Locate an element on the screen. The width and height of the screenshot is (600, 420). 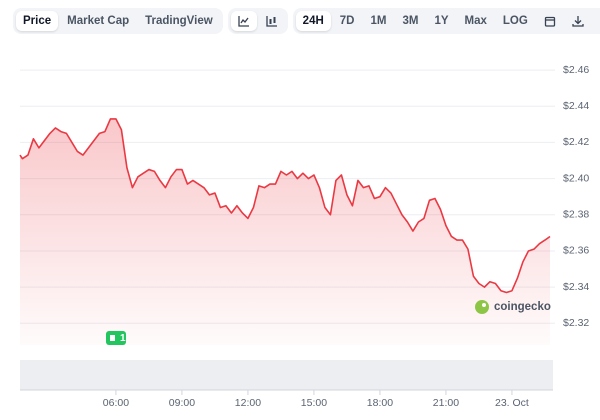
x-tick-label: 18:00 is located at coordinates (380, 403).